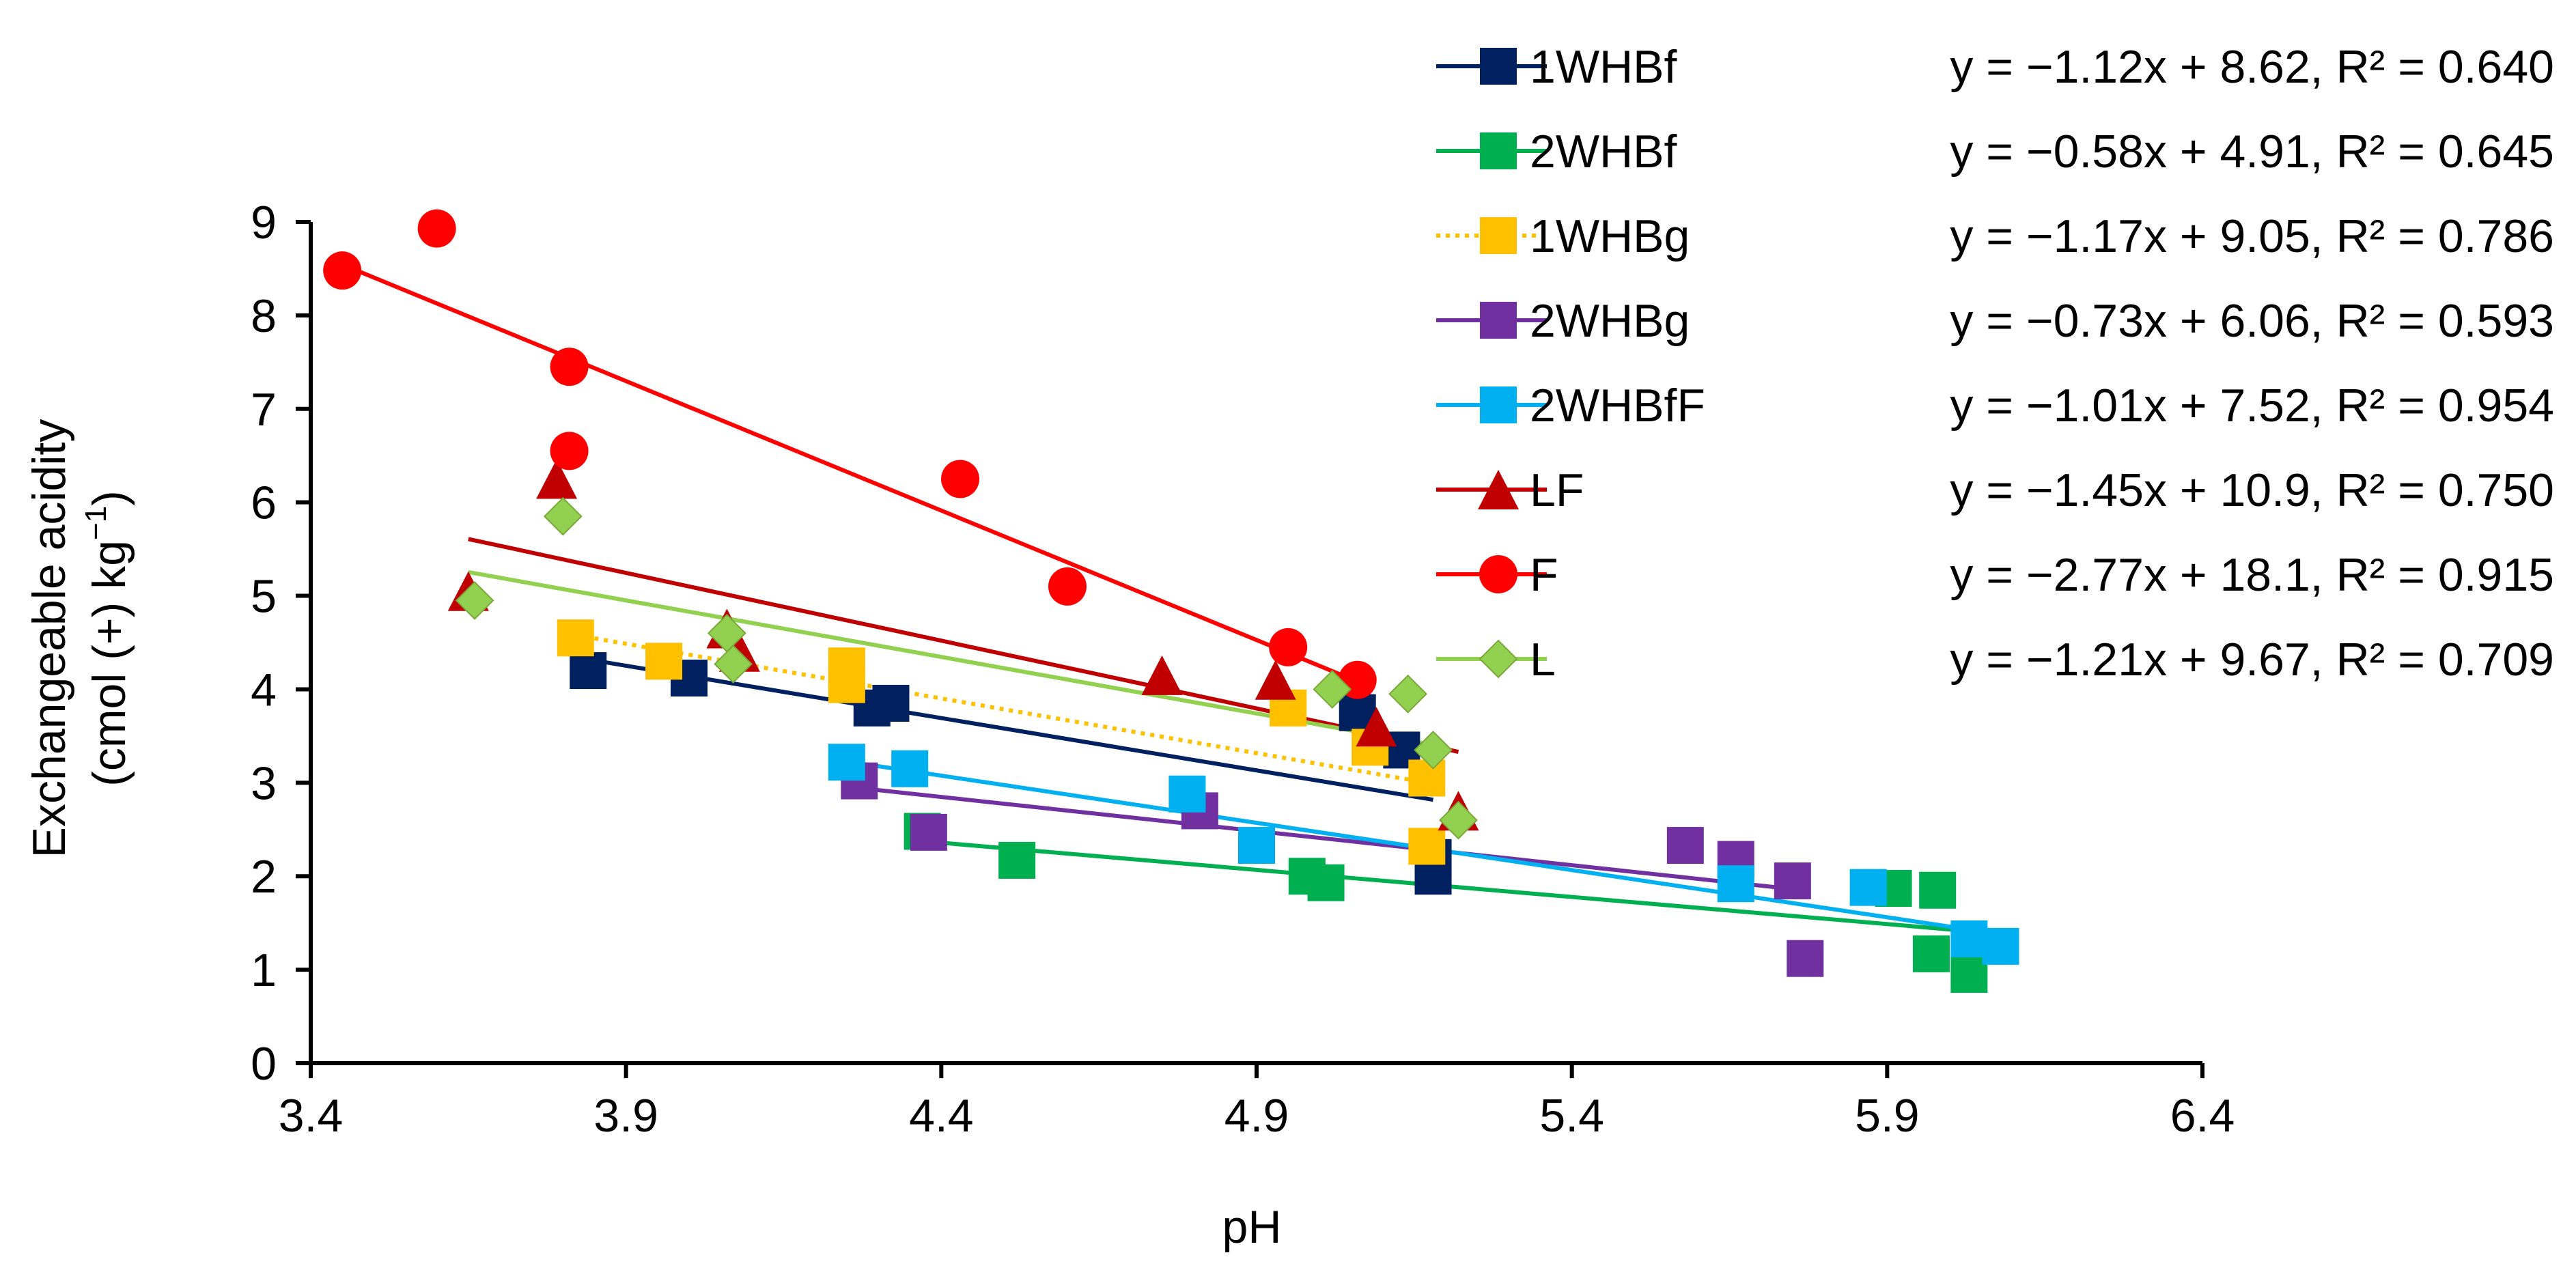 The image size is (2576, 1281). What do you see at coordinates (2252, 67) in the screenshot?
I see `trendline-equation-1WHBf: y = −1.12x + 8.62, R² = 0.640` at bounding box center [2252, 67].